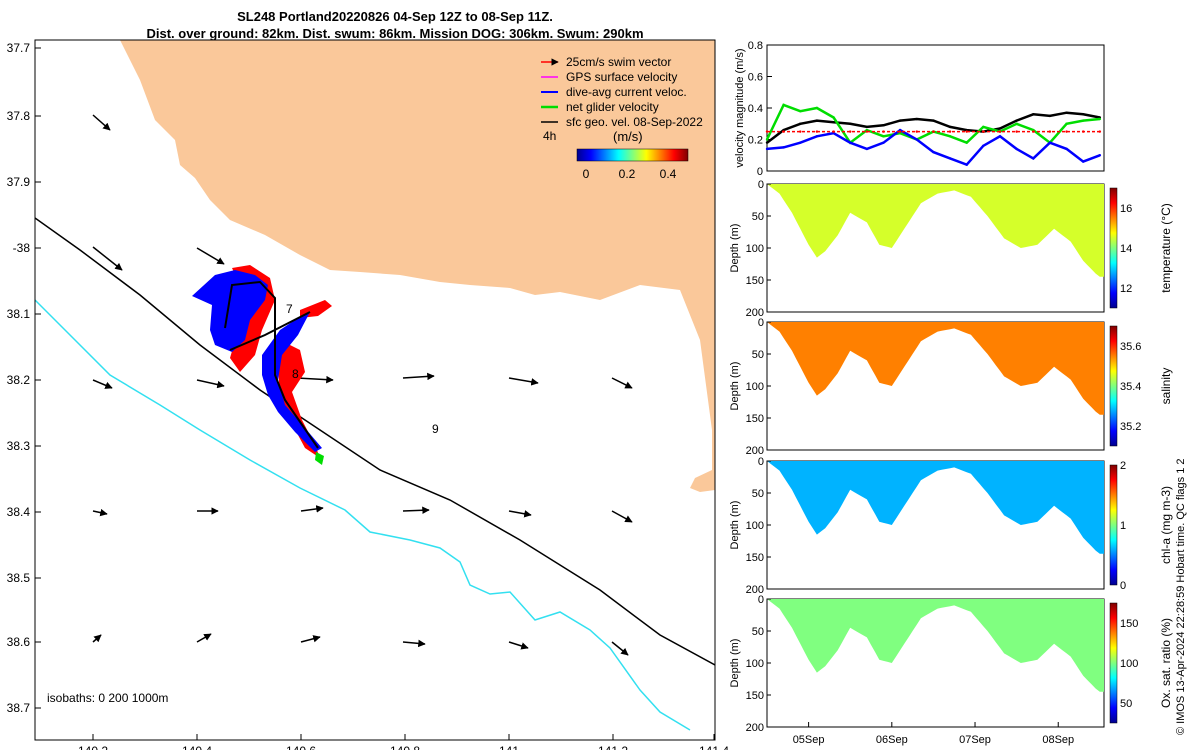  Describe the element at coordinates (628, 136) in the screenshot. I see `speed-unit-label: (m/s)` at that location.